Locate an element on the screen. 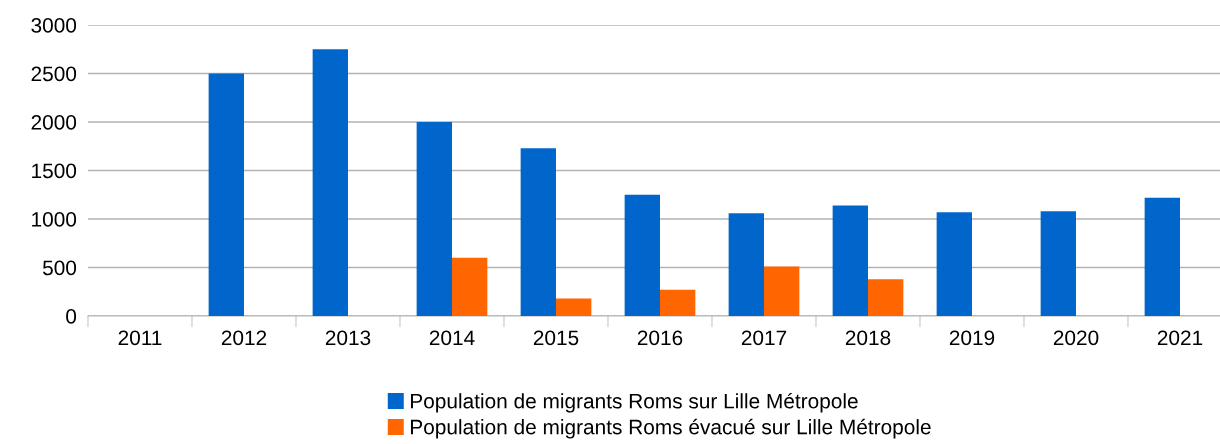 The height and width of the screenshot is (444, 1220). y-tick-label: 3000 is located at coordinates (54, 25).